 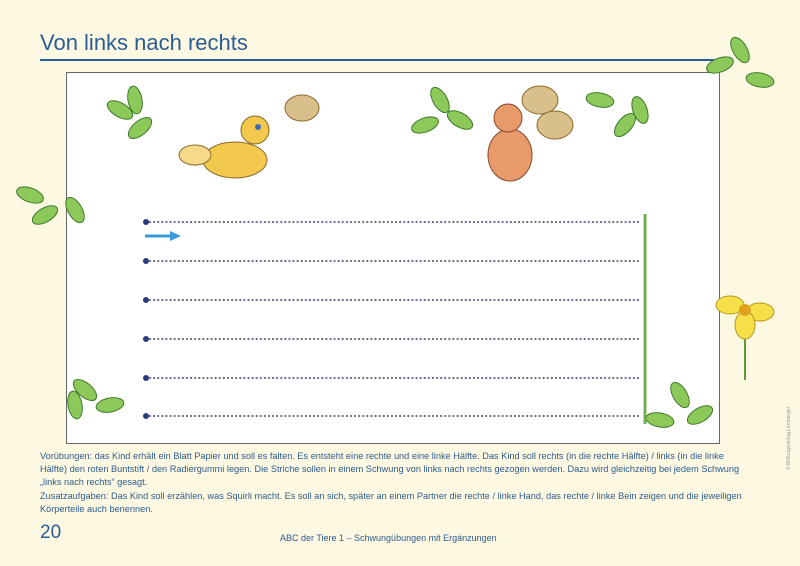 What do you see at coordinates (51, 532) in the screenshot?
I see `page-number: 20` at bounding box center [51, 532].